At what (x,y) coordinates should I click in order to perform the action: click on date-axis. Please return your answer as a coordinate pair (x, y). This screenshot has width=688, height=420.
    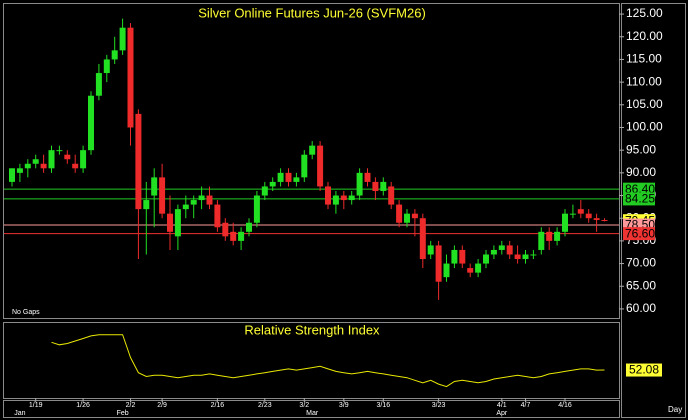
    Looking at the image, I should click on (311, 409).